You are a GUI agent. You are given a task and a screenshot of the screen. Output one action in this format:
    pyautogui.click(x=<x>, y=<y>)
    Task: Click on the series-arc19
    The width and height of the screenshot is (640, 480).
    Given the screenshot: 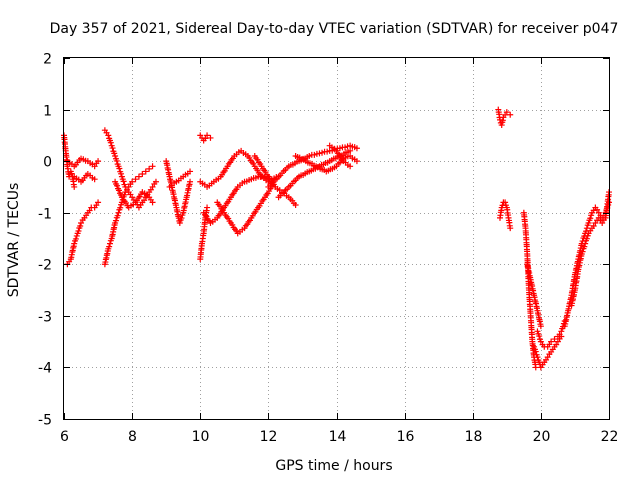 What is the action you would take?
    pyautogui.click(x=340, y=156)
    